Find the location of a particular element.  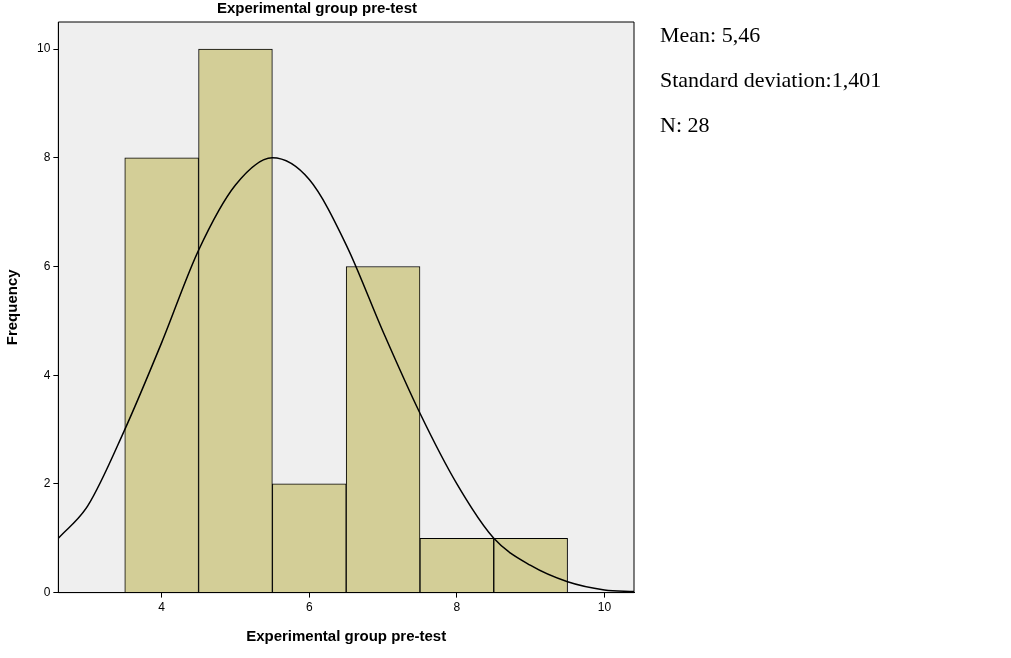

chart-title: Experimental group pre-test is located at coordinates (317, 8).